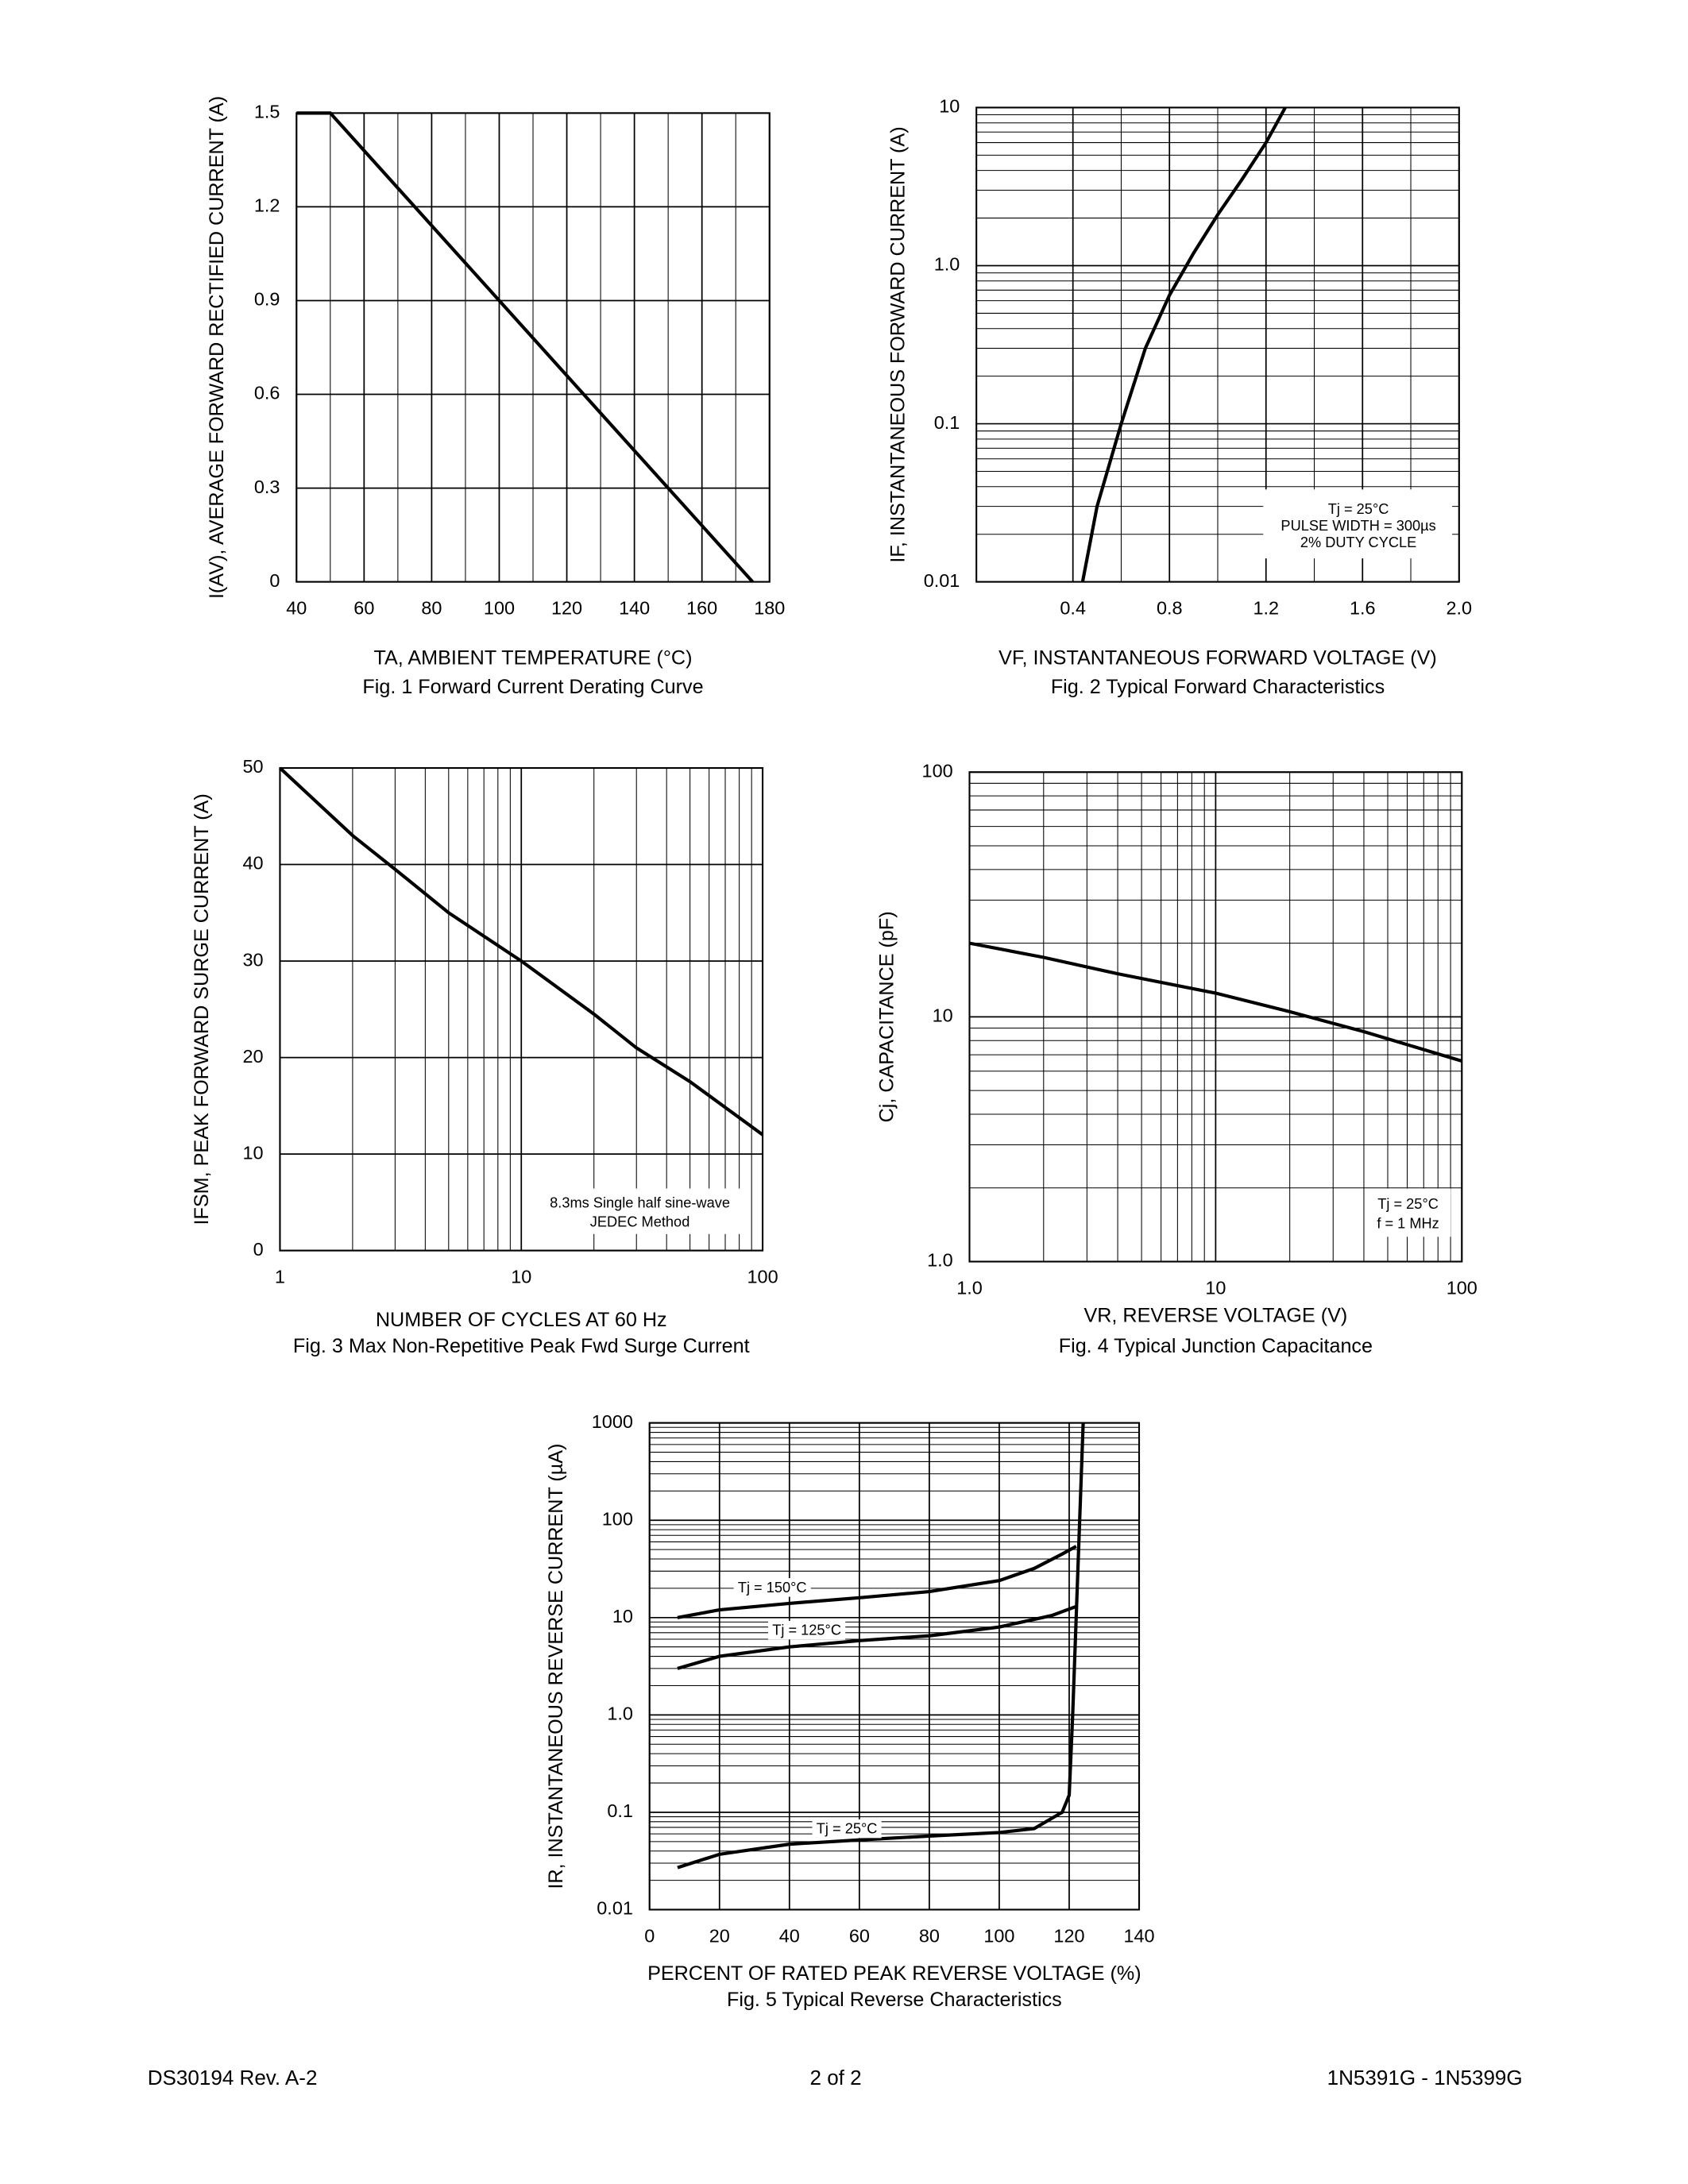 This screenshot has height=2184, width=1688. I want to click on y-tick-label: 50, so click(253, 766).